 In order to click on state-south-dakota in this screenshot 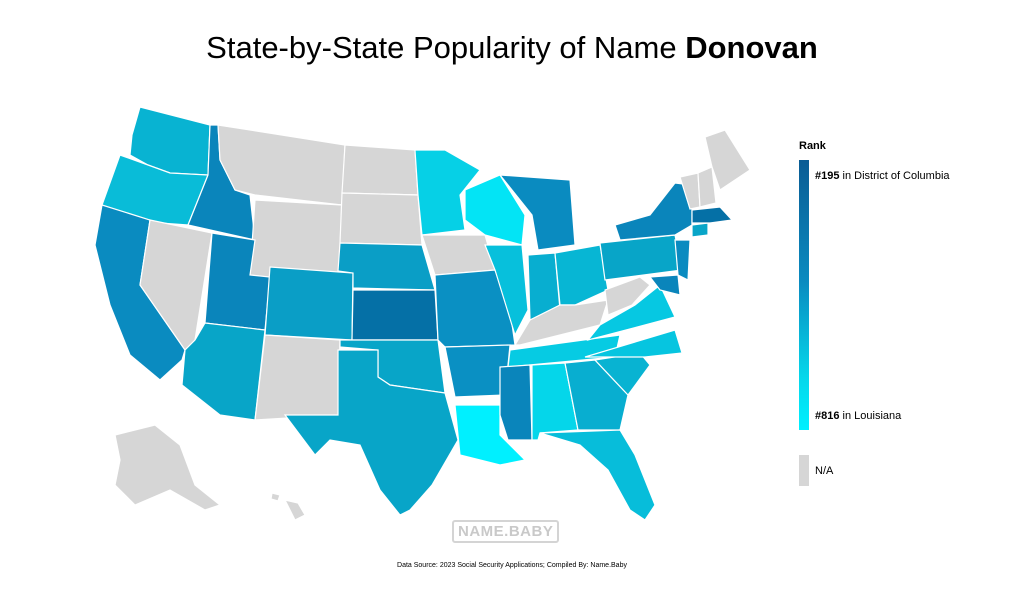, I will do `click(381, 219)`.